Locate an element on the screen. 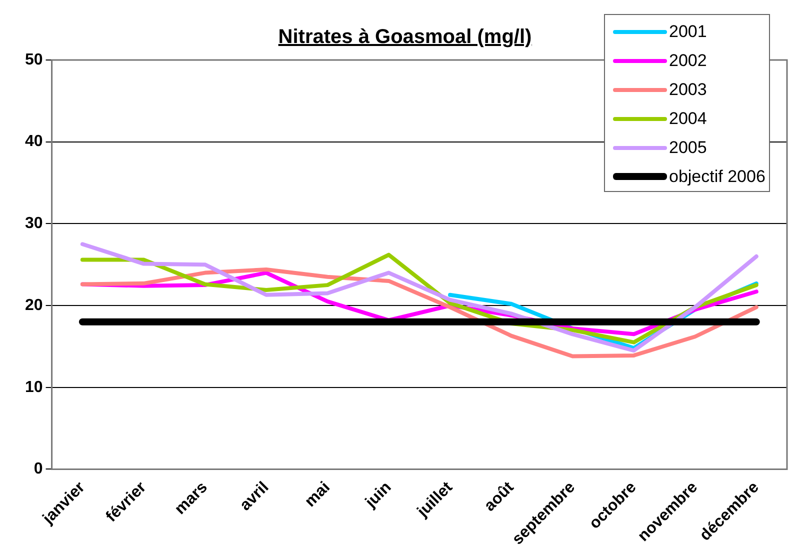  y-tick-label: 10 is located at coordinates (34, 387).